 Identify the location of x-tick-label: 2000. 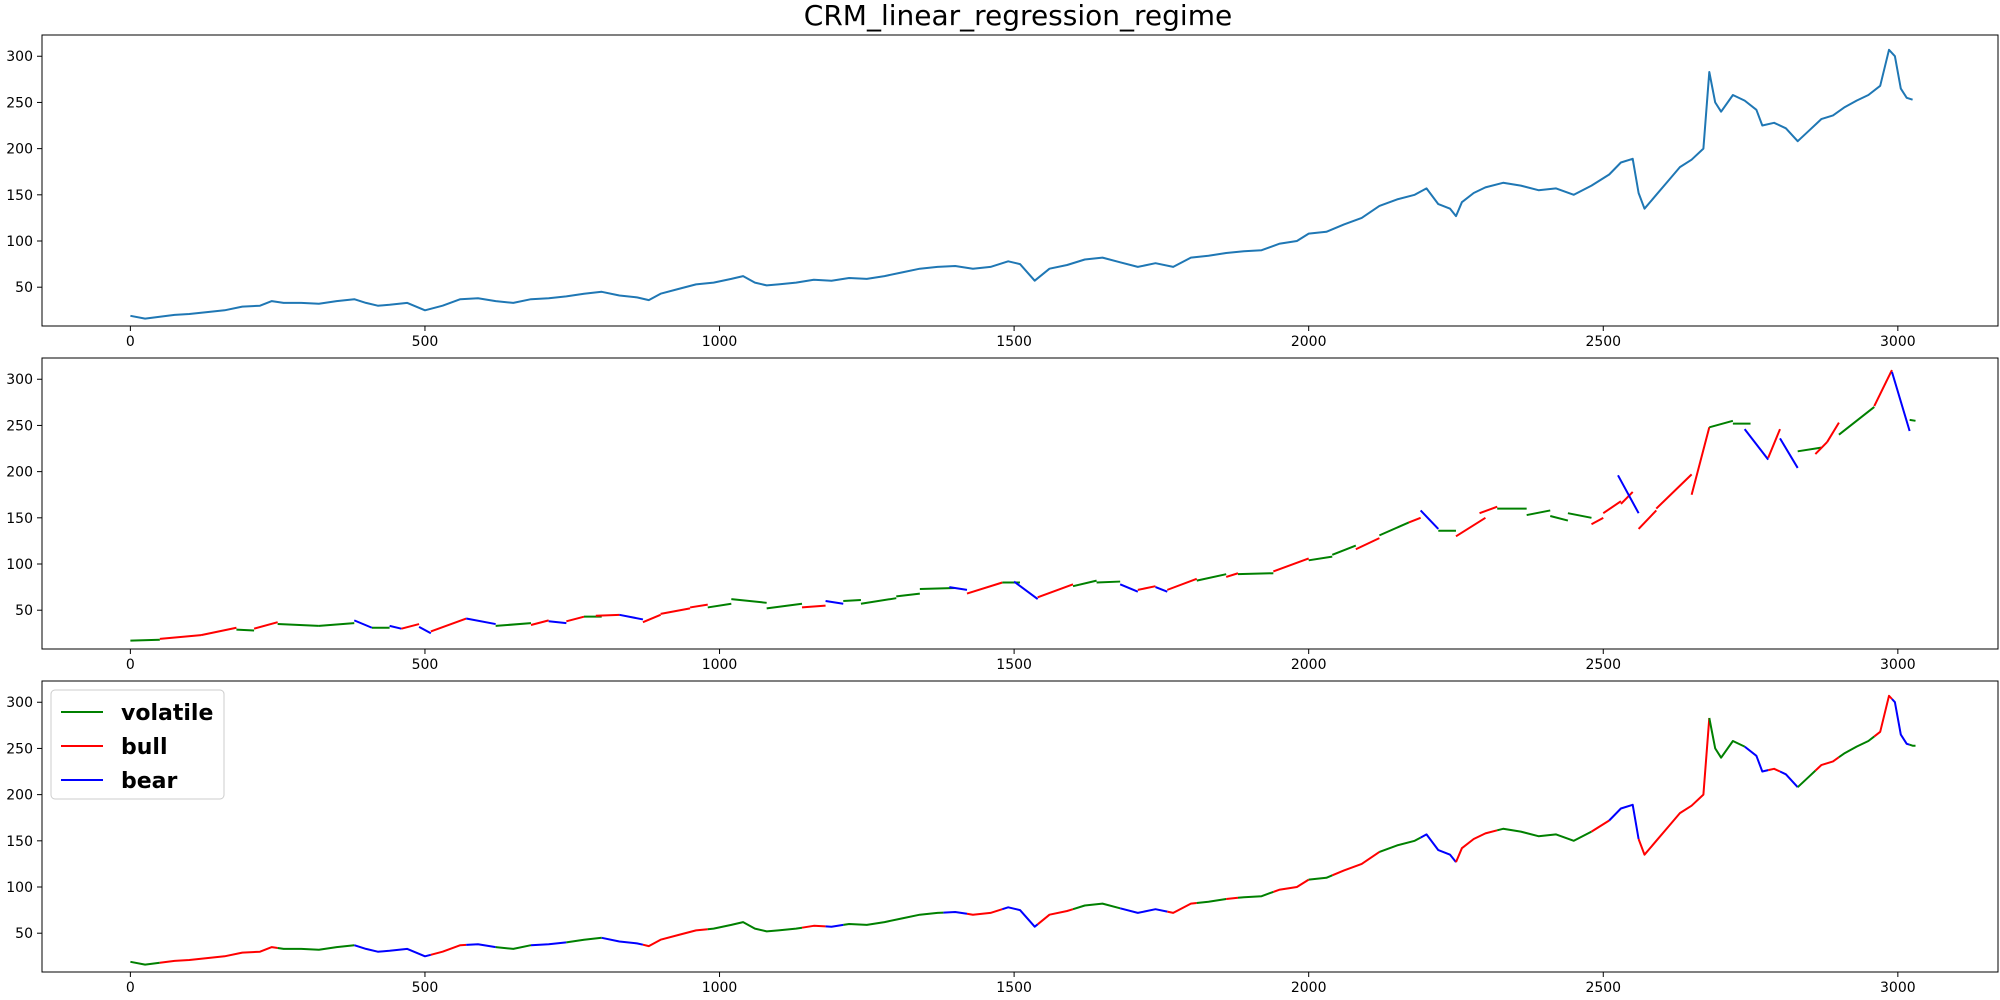
(1309, 342).